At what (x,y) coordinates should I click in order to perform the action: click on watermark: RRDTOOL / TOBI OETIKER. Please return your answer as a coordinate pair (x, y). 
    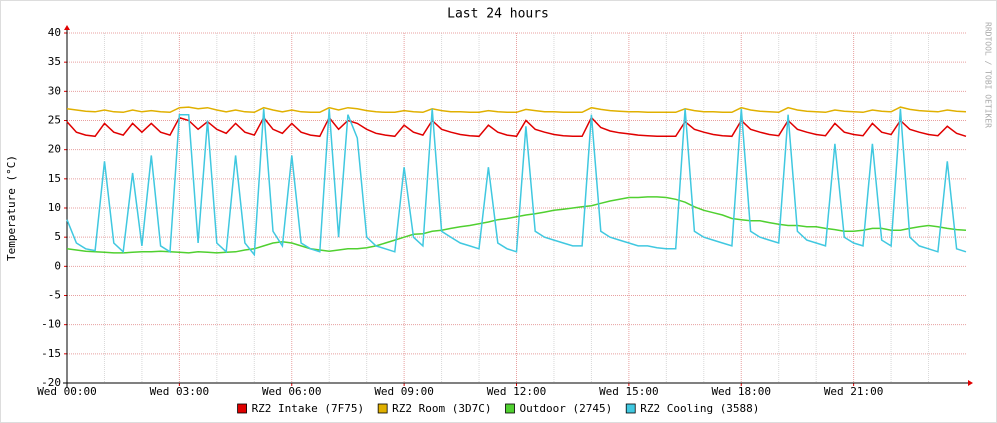
    Looking at the image, I should click on (988, 75).